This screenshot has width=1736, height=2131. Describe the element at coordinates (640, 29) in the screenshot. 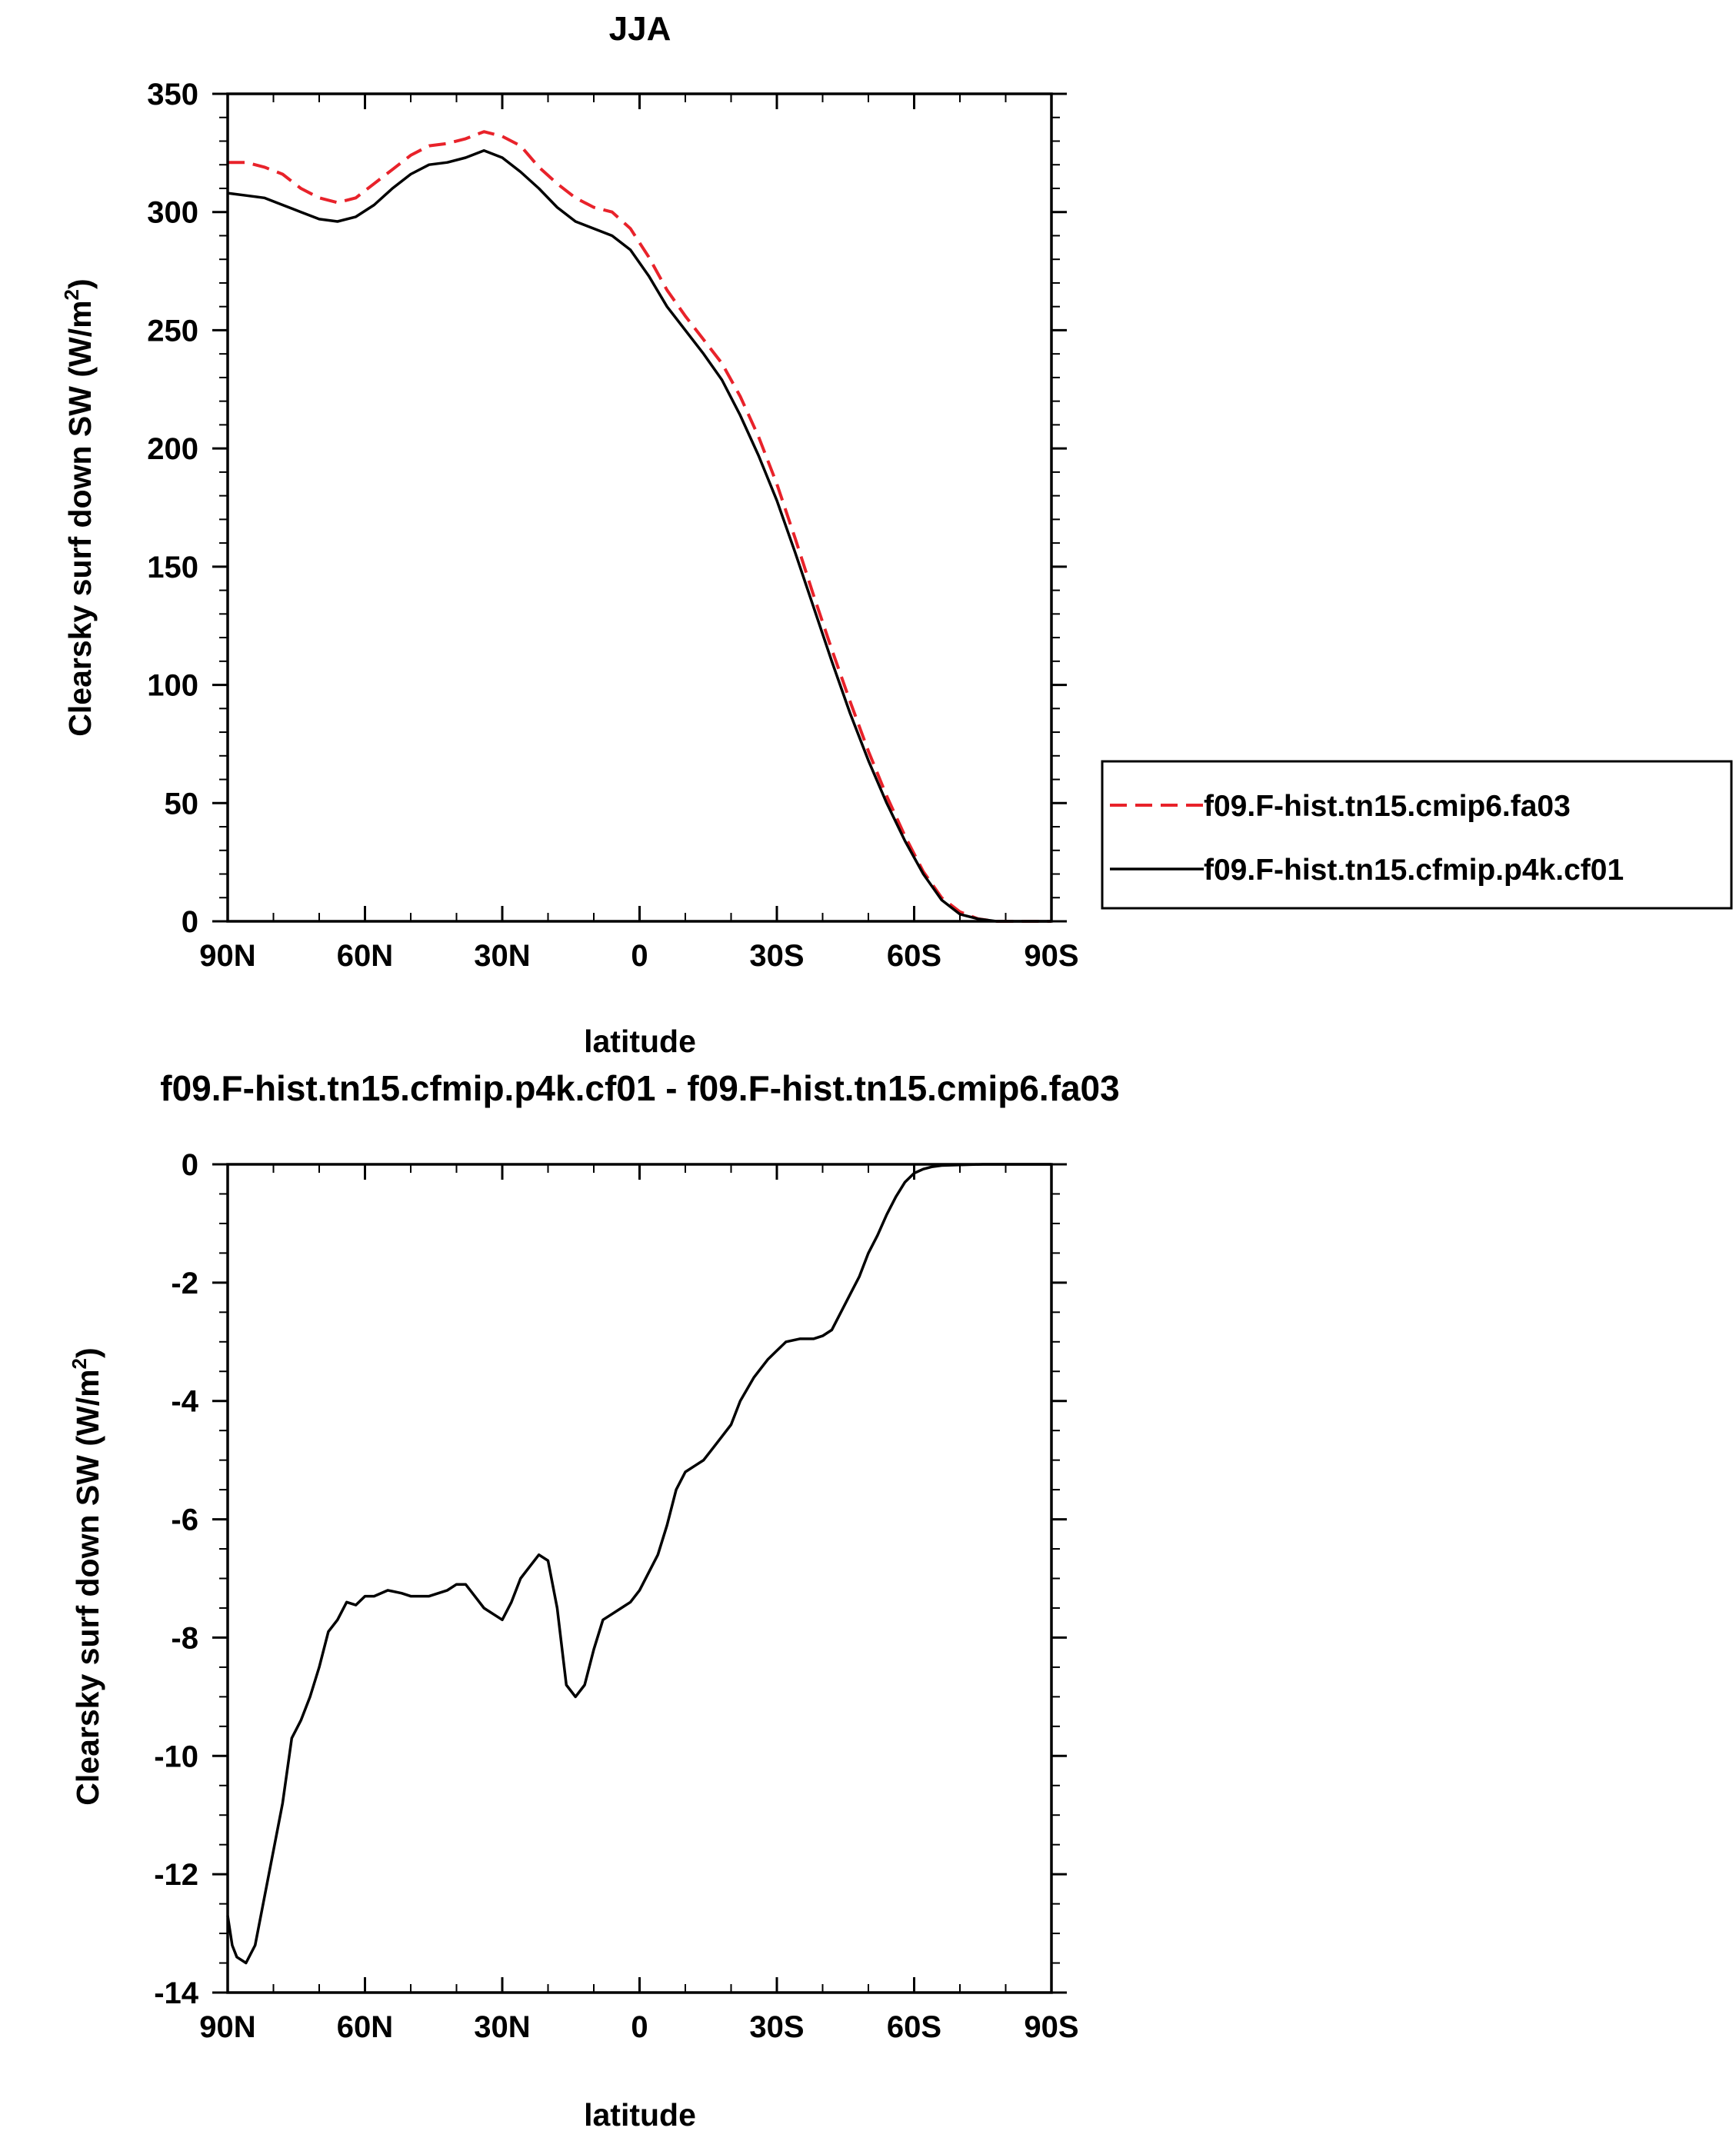

I see `top-chart-title: JJA` at that location.